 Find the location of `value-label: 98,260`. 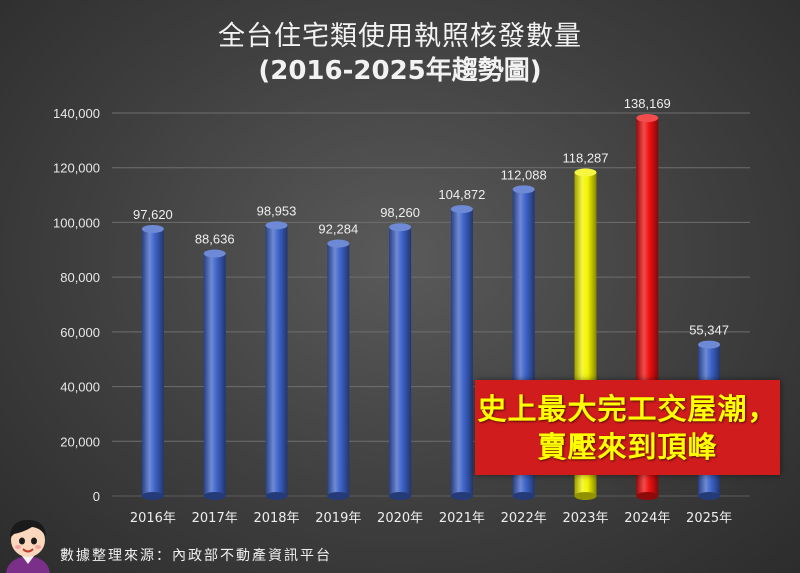

value-label: 98,260 is located at coordinates (400, 212).